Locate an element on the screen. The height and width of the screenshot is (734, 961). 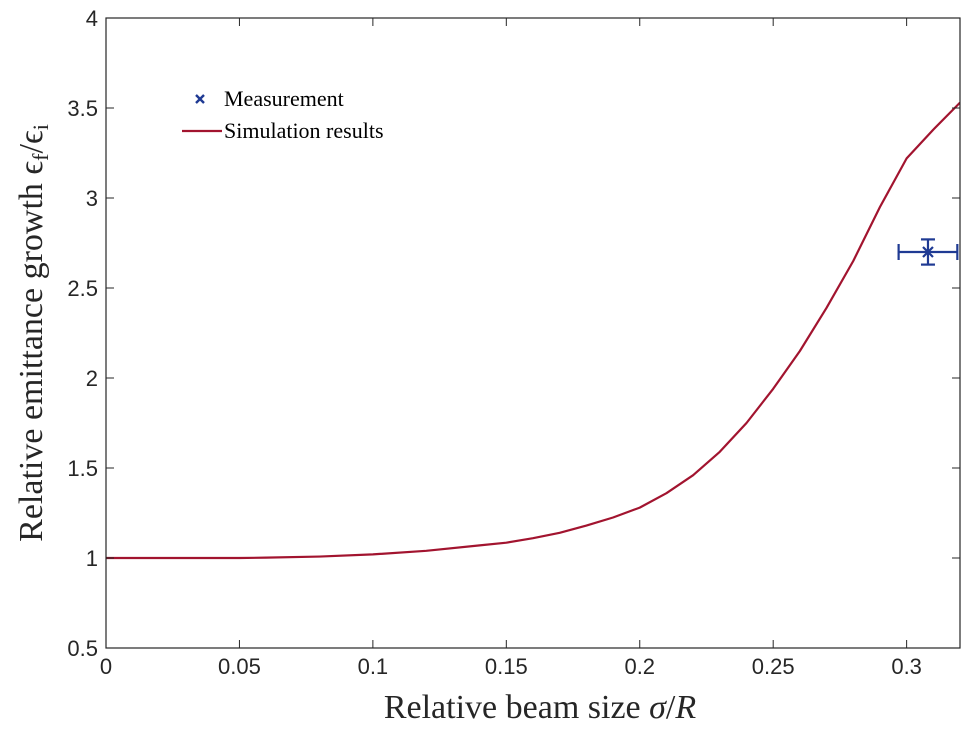
legend: Measurement Simulation results is located at coordinates (283, 114).